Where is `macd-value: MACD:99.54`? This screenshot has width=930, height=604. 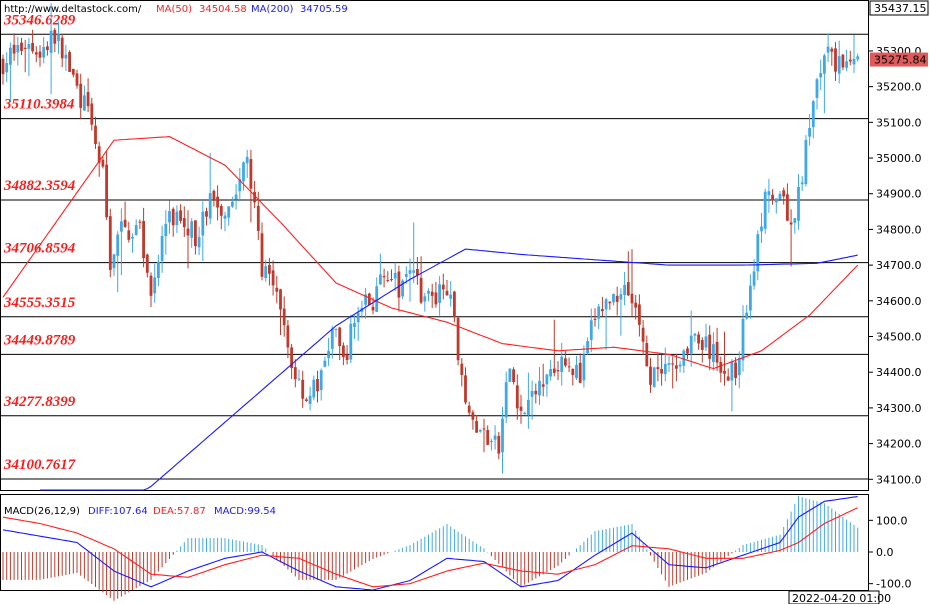
macd-value: MACD:99.54 is located at coordinates (245, 511).